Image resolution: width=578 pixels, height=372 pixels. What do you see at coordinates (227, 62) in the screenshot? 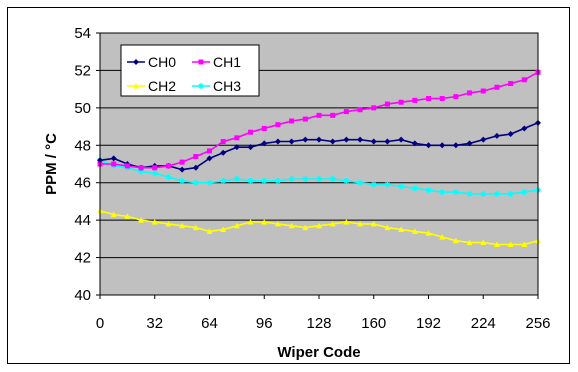
I see `legend-label: CH1` at bounding box center [227, 62].